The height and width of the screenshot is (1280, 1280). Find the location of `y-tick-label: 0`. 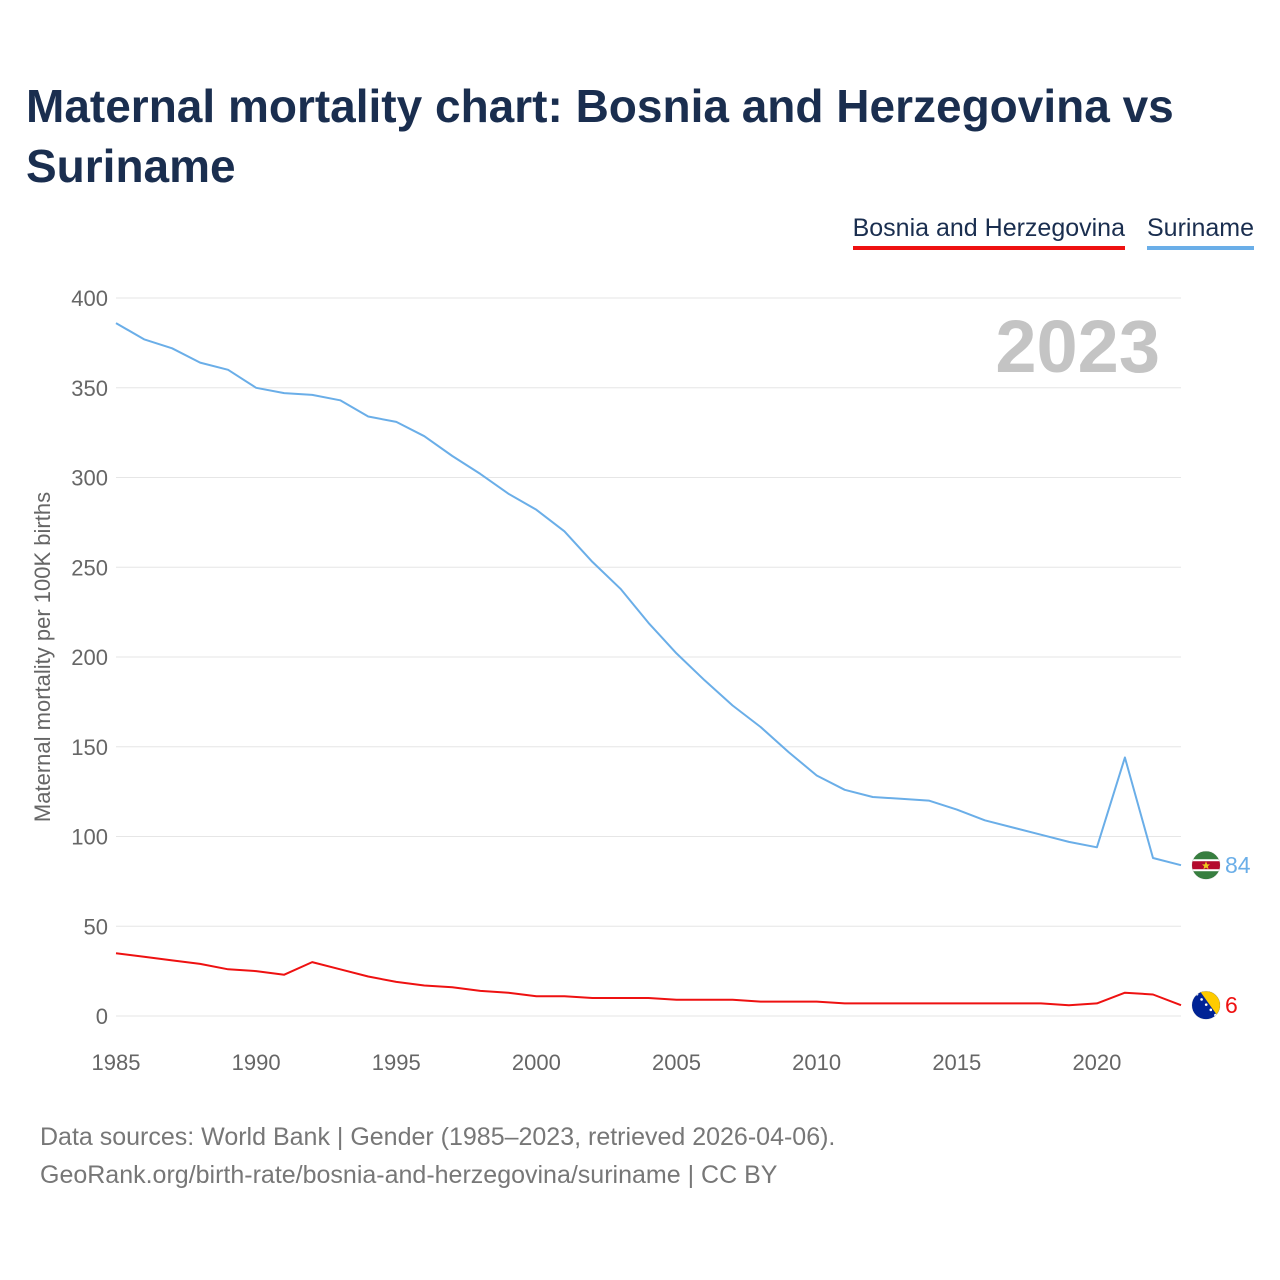

y-tick-label: 0 is located at coordinates (102, 1016).